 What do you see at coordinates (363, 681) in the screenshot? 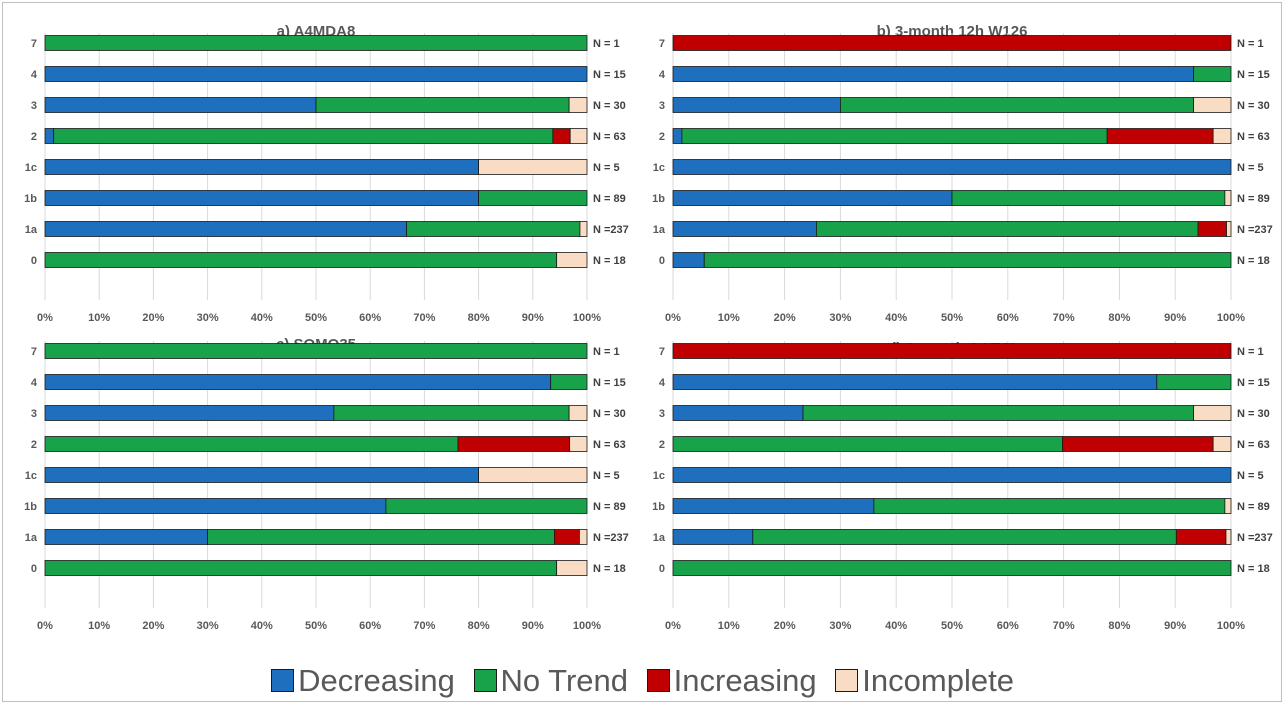
I see `legend-item-decreasing: Decreasing` at bounding box center [363, 681].